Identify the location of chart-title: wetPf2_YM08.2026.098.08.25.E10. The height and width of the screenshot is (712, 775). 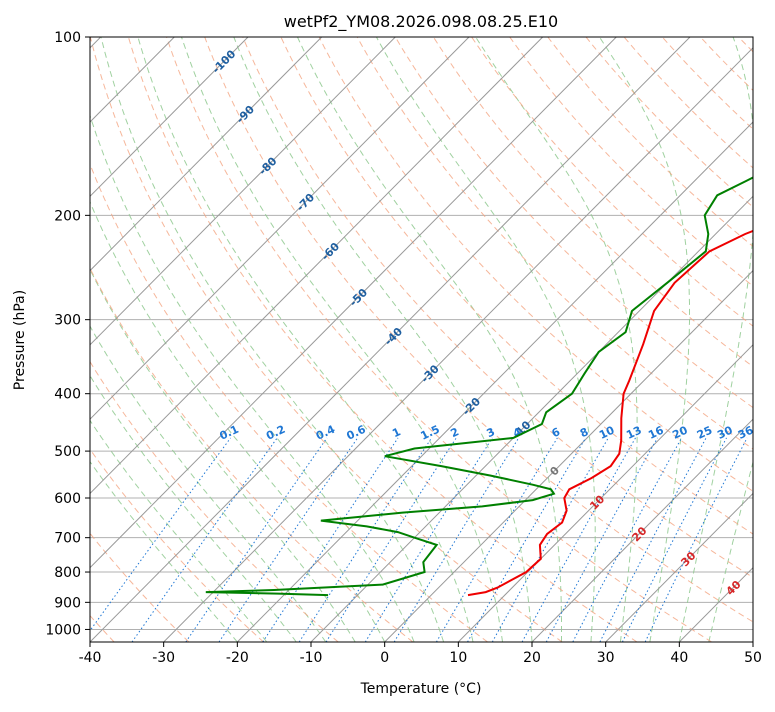
(421, 22).